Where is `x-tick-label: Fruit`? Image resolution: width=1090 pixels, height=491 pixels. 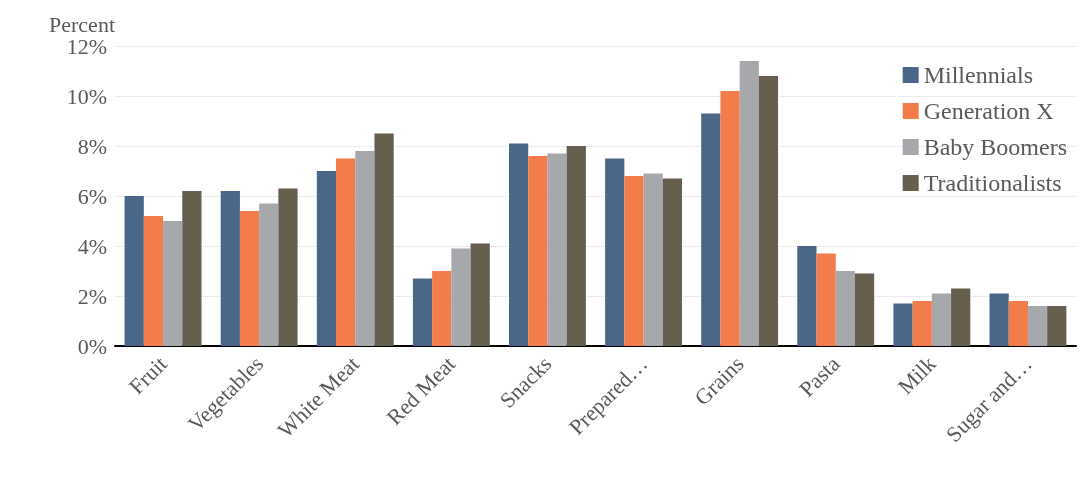
x-tick-label: Fruit is located at coordinates (147, 375).